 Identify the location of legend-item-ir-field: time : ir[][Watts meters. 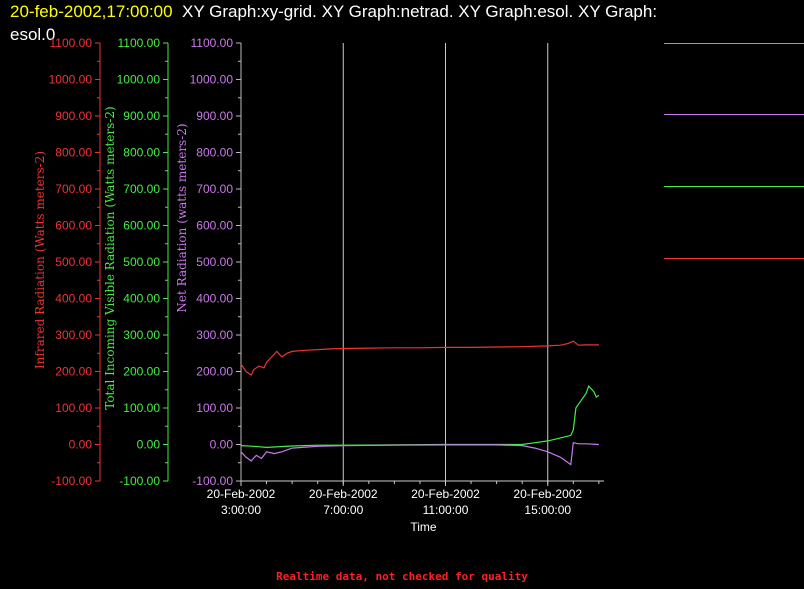
(727, 212).